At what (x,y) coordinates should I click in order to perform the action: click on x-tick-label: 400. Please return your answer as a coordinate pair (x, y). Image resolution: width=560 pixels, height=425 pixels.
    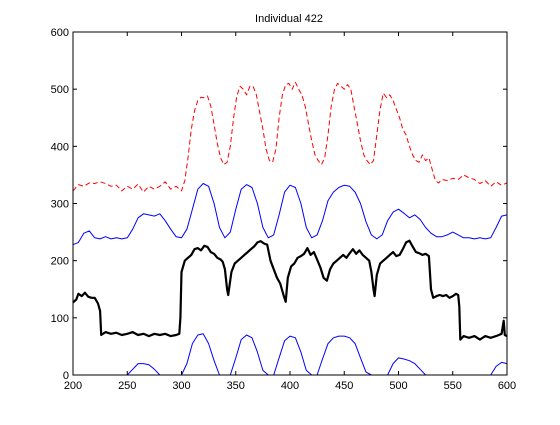
    Looking at the image, I should click on (290, 386).